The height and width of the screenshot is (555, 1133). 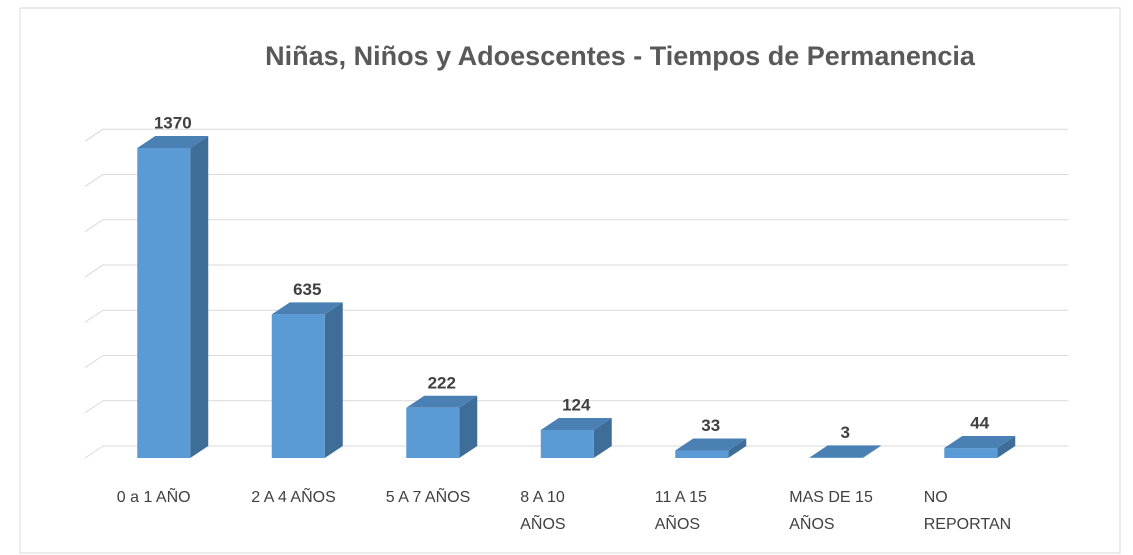 What do you see at coordinates (428, 497) in the screenshot?
I see `x-tick-label: 5 A 7 AÑOS` at bounding box center [428, 497].